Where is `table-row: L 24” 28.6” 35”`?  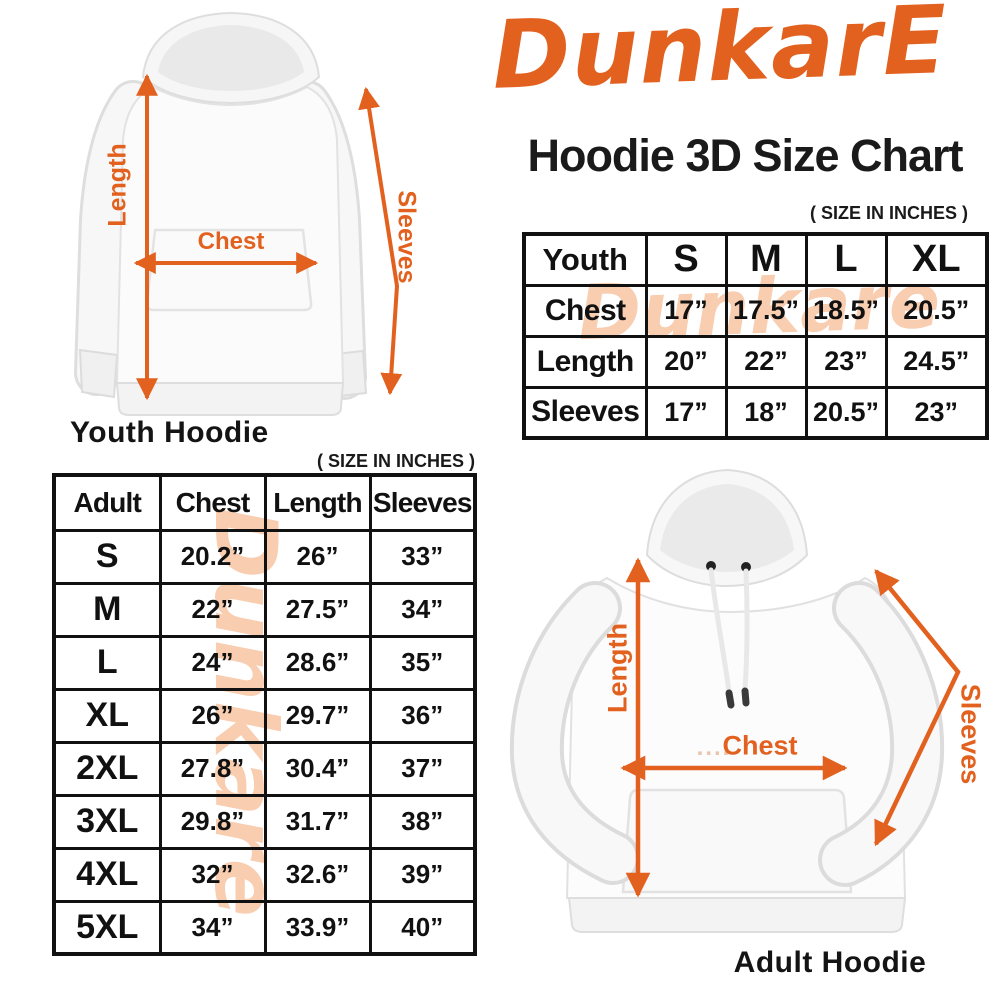 table-row: L 24” 28.6” 35” is located at coordinates (264, 662).